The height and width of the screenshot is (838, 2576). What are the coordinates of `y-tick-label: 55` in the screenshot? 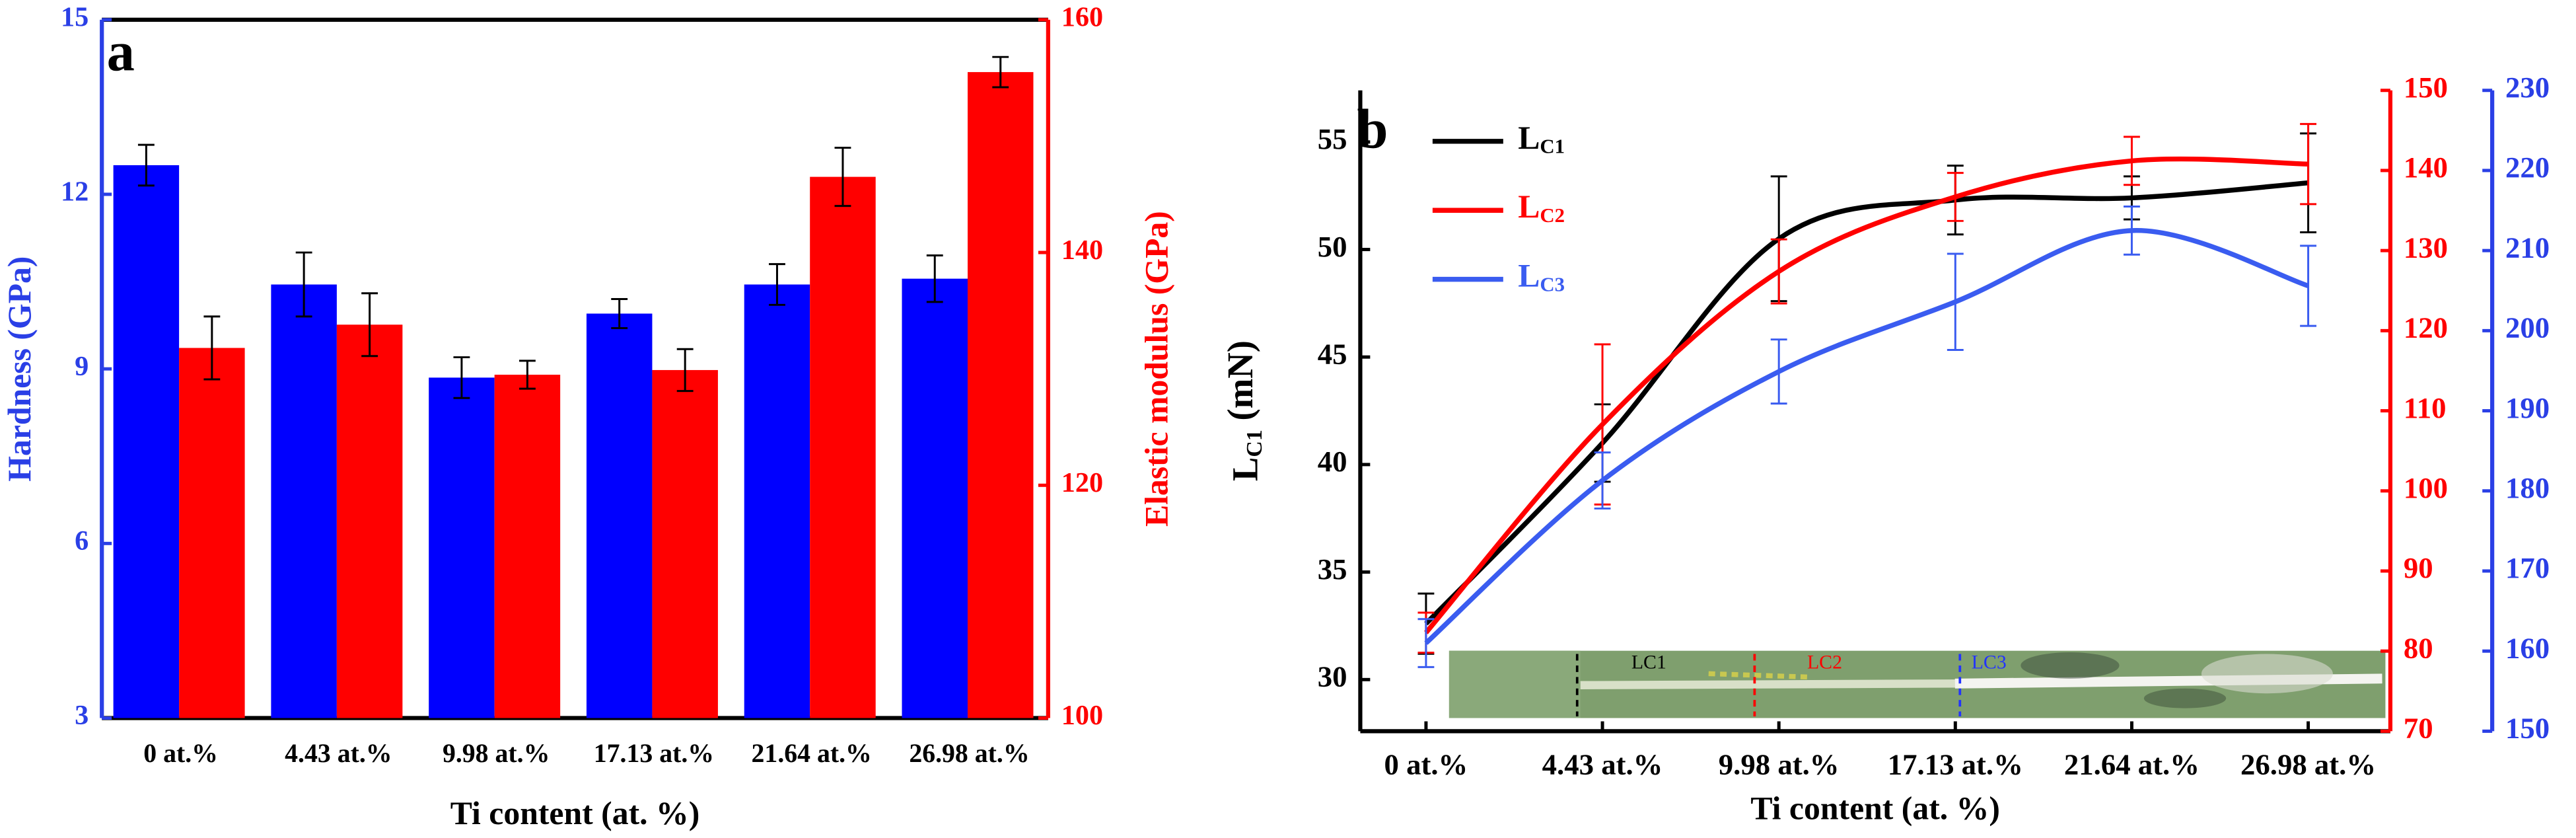 It's located at (1332, 138).